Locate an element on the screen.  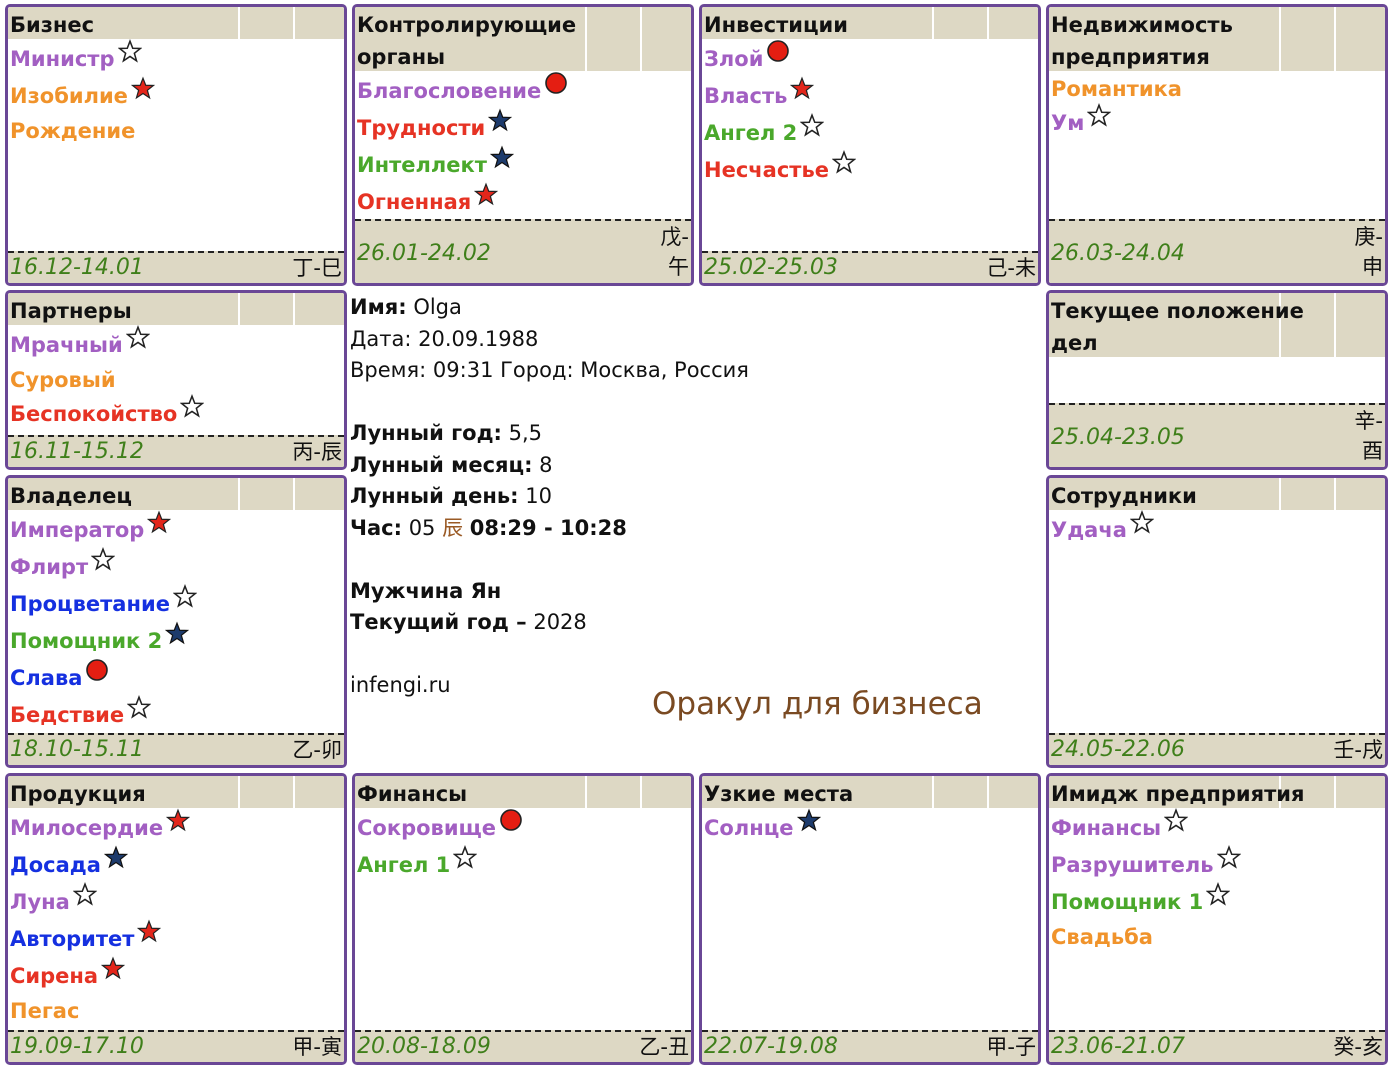
ganzhi-label: 甲-子 is located at coordinates (1011, 1047).